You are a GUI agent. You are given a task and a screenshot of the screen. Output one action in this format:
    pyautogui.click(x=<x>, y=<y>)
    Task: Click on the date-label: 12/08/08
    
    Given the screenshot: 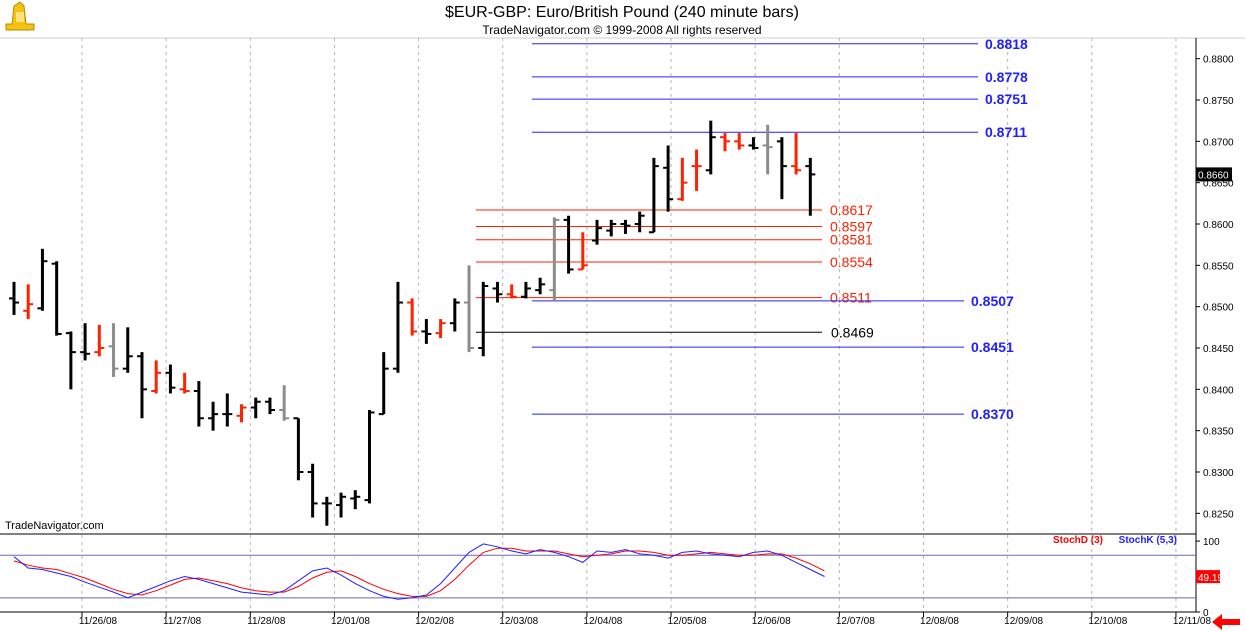 What is the action you would take?
    pyautogui.click(x=939, y=621)
    